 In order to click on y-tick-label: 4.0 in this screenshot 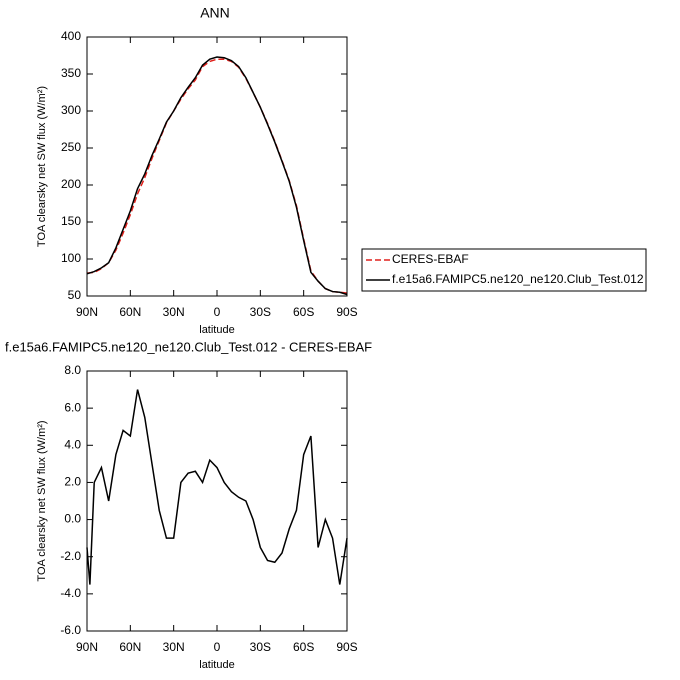, I will do `click(72, 444)`.